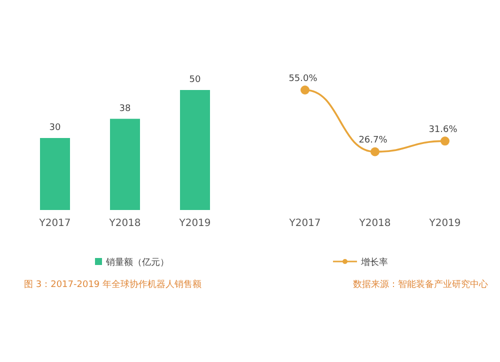  Describe the element at coordinates (137, 262) in the screenshot. I see `legend-label: 销量额（亿元）` at that location.